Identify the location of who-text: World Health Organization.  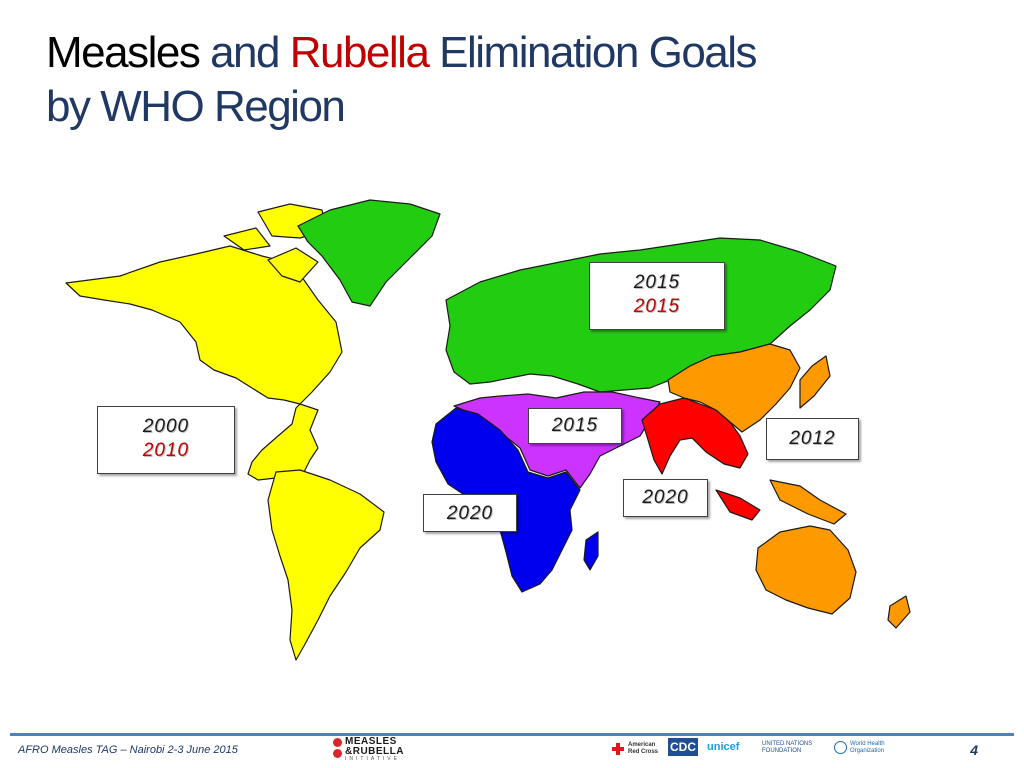
(867, 747).